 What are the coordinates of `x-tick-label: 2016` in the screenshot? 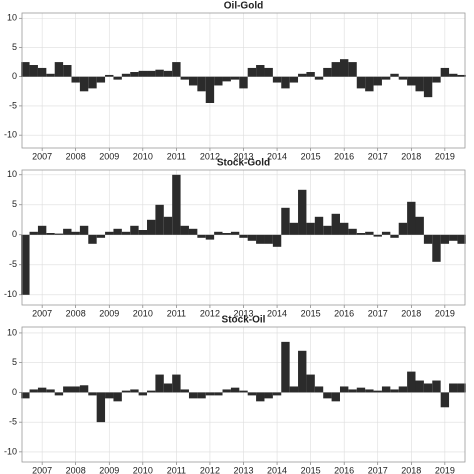 It's located at (344, 469).